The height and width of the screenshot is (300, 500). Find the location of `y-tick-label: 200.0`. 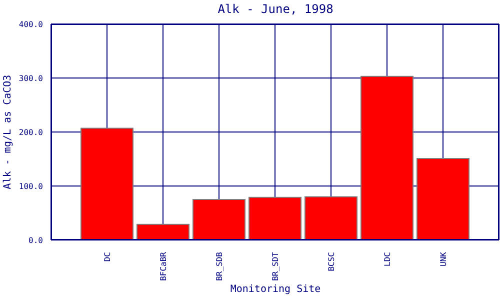

y-tick-label: 200.0 is located at coordinates (31, 132).